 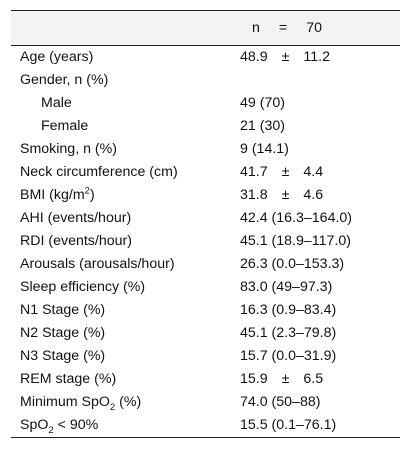 What do you see at coordinates (205, 287) in the screenshot?
I see `table-row-sleep-efficiency: Sleep efficiency (%) 83.0 (49–97.3)` at bounding box center [205, 287].